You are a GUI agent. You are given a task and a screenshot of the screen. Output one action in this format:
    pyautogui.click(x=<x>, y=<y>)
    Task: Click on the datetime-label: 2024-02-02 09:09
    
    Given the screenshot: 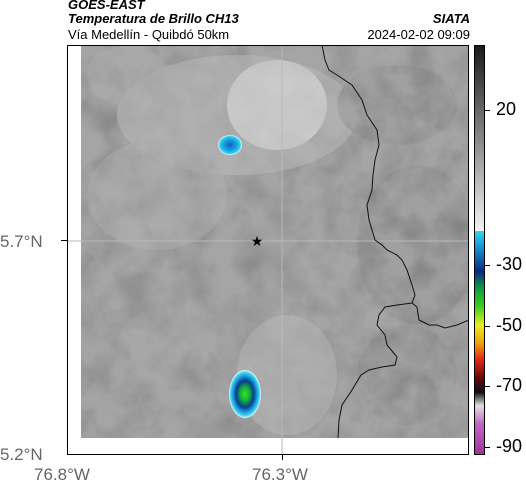 What is the action you would take?
    pyautogui.click(x=418, y=34)
    